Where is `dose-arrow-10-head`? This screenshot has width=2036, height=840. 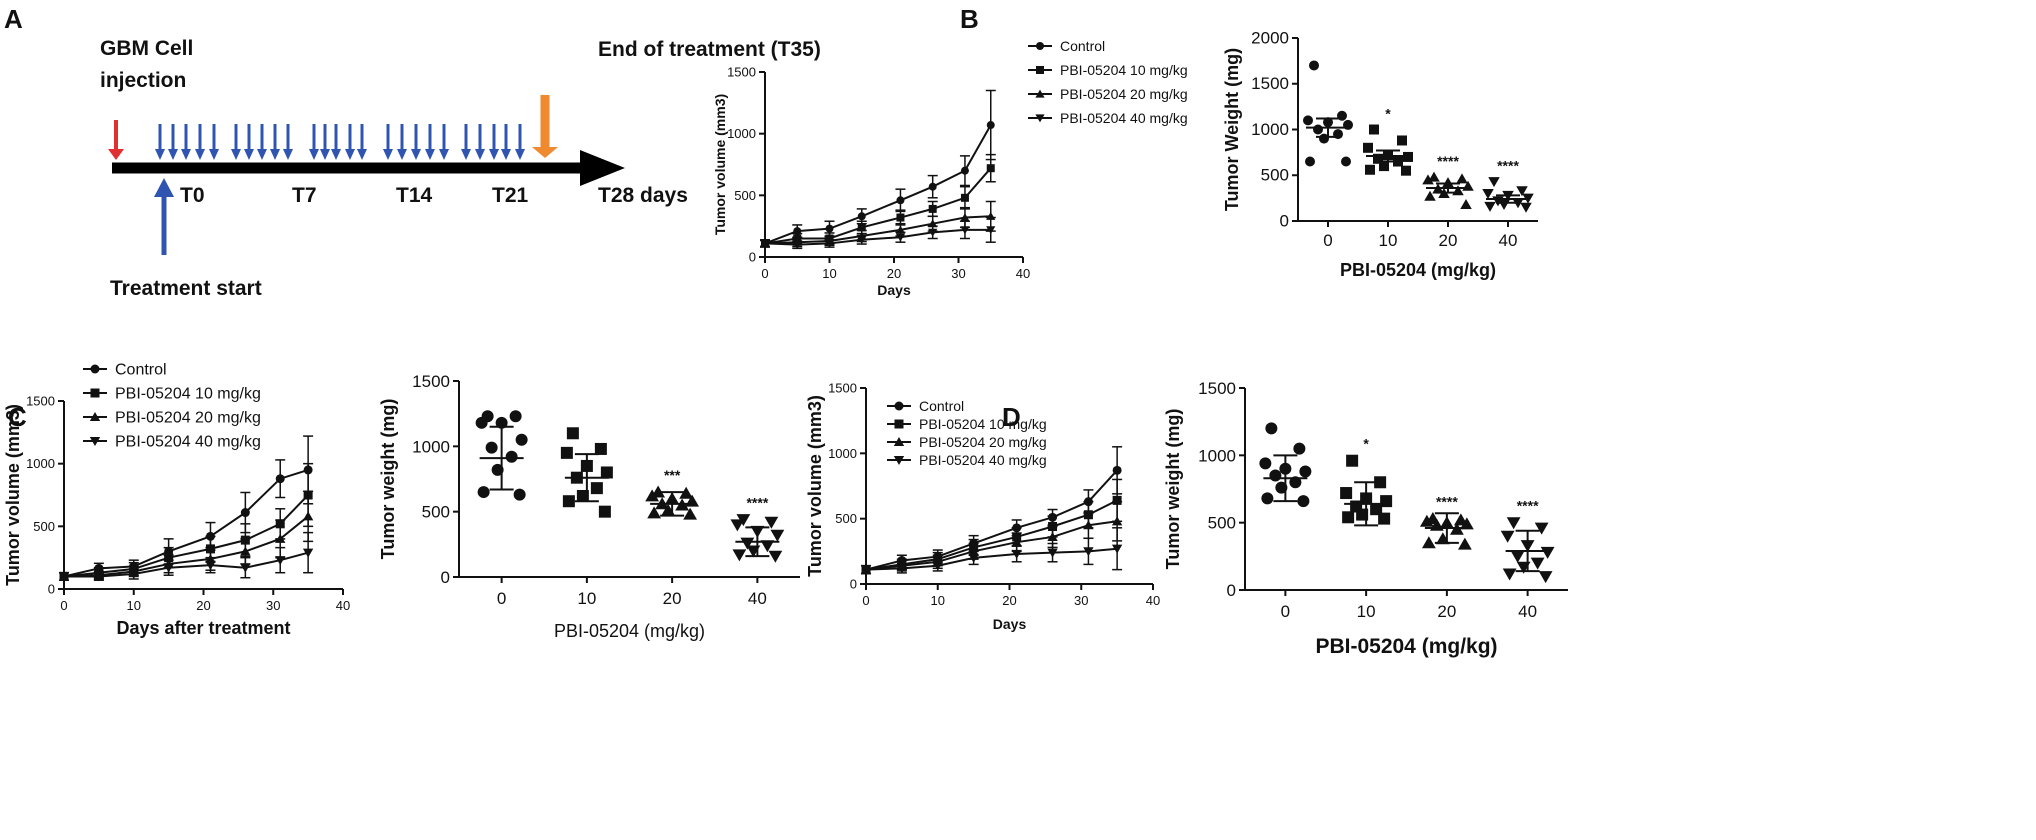
dose-arrow-10-head is located at coordinates (288, 154).